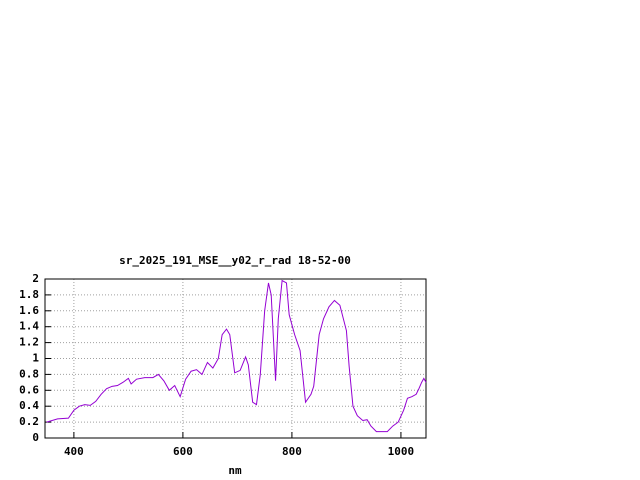 The height and width of the screenshot is (480, 640). Describe the element at coordinates (235, 470) in the screenshot. I see `x-axis-label: nm` at that location.